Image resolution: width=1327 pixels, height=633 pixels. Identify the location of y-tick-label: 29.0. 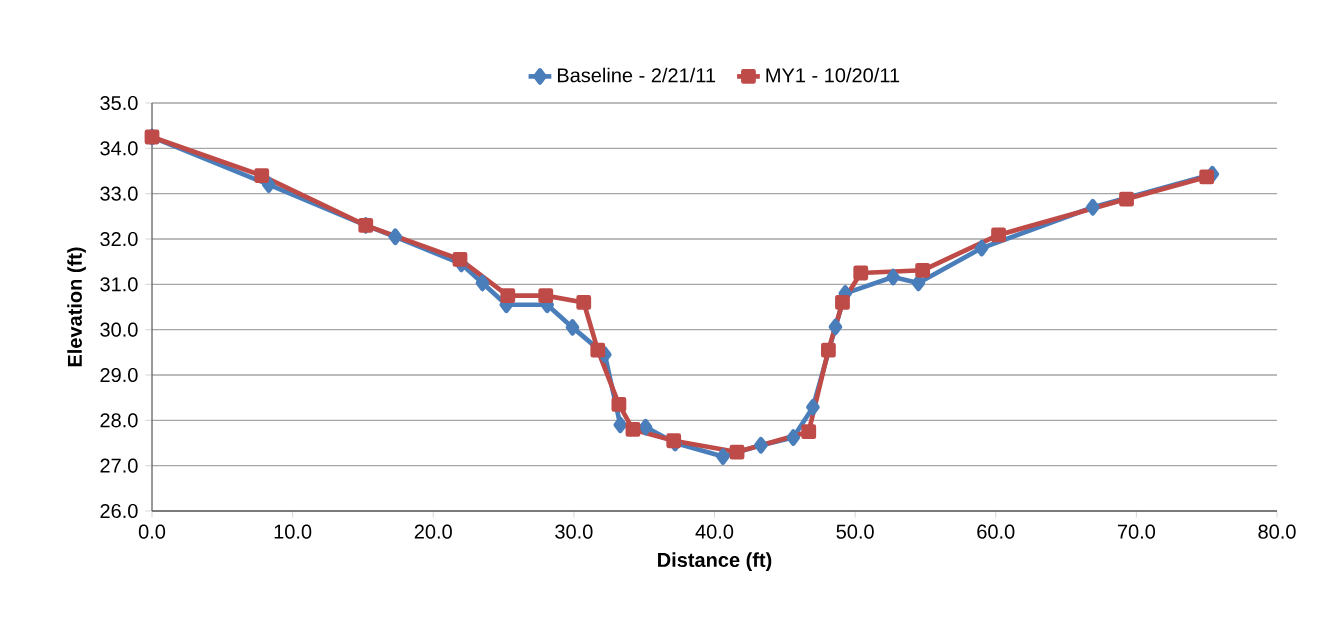
(119, 375).